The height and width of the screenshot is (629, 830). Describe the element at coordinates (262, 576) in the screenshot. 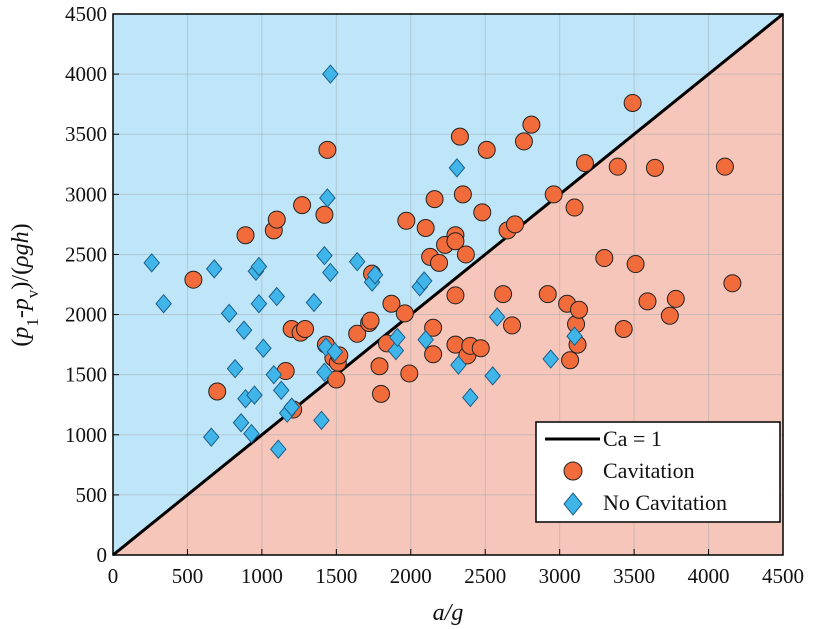

I see `x-tick-label: 1000` at that location.